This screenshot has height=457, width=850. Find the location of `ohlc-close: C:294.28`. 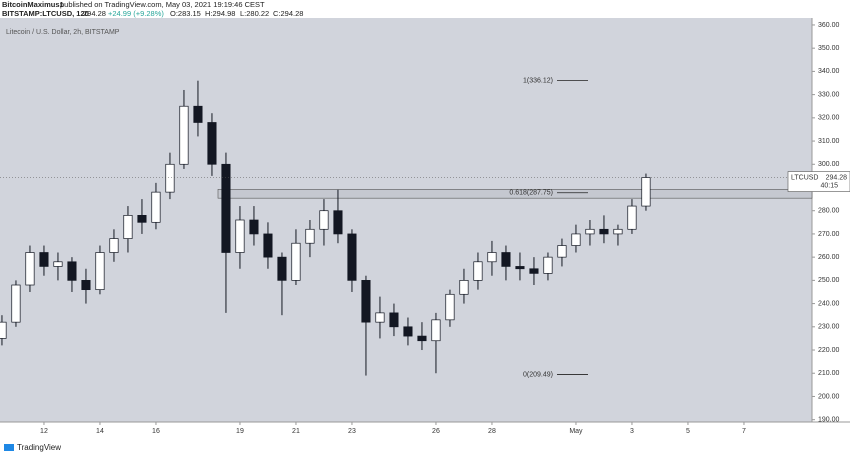

ohlc-close: C:294.28 is located at coordinates (288, 13).